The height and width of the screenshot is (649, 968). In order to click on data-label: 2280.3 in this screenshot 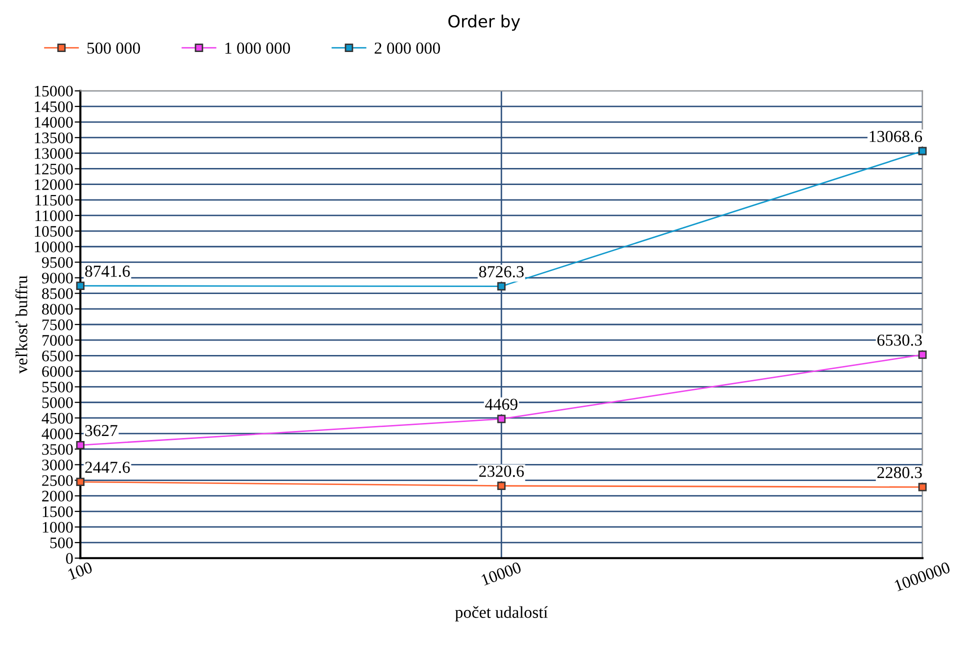, I will do `click(899, 472)`.